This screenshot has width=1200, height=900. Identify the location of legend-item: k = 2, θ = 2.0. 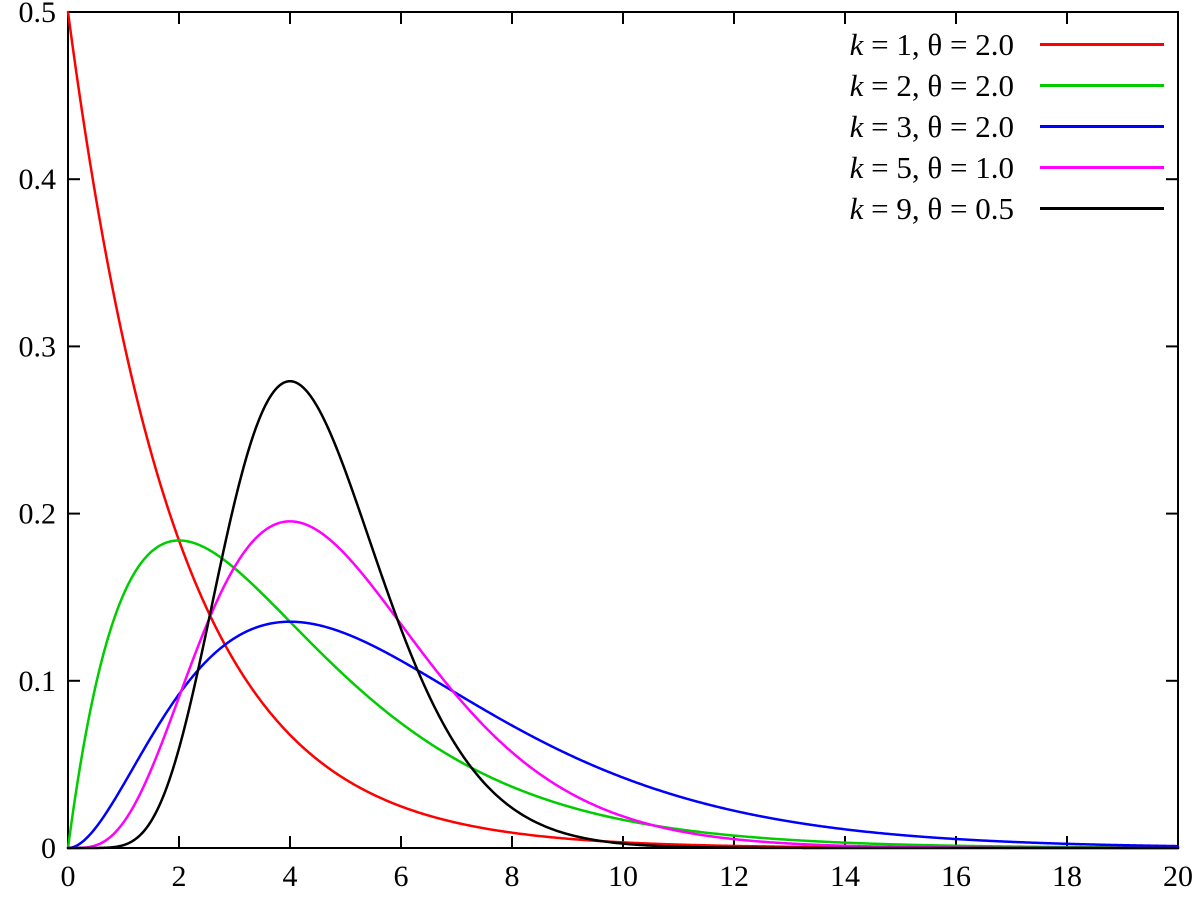
(1007, 85).